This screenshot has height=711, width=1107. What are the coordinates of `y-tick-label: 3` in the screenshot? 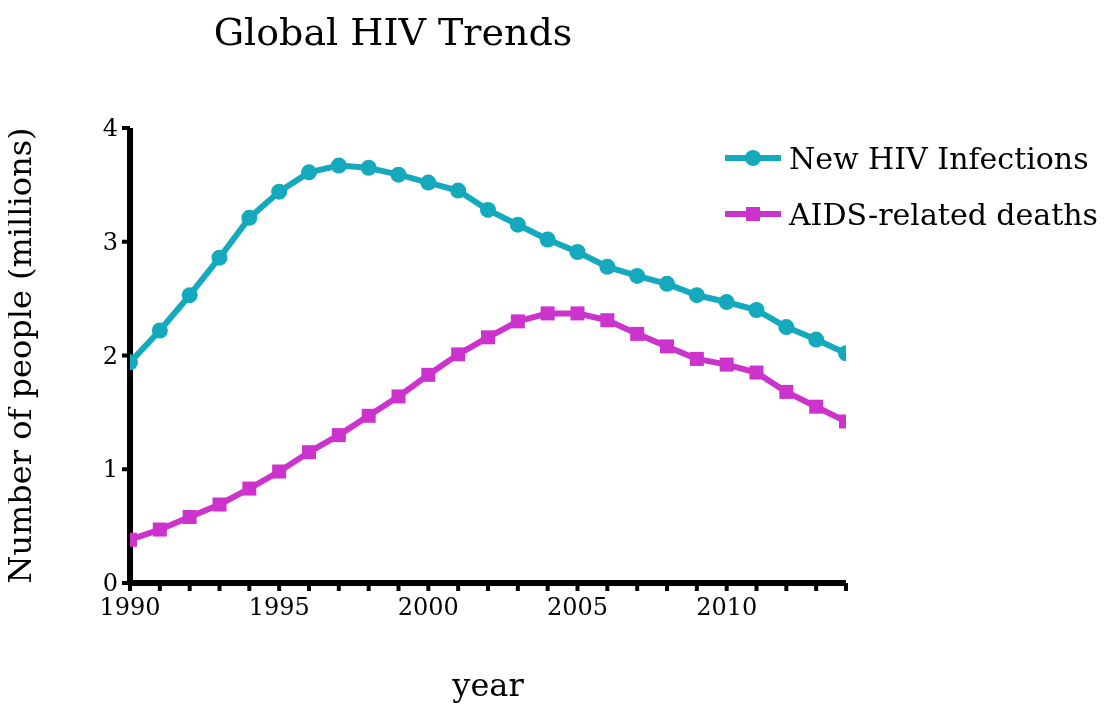 It's located at (110, 241).